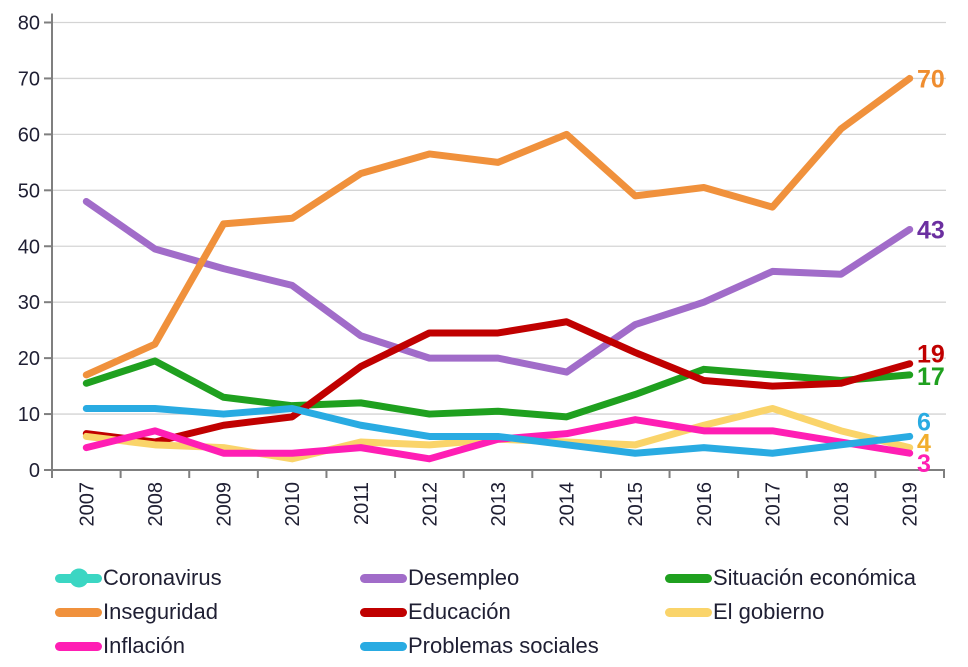  Describe the element at coordinates (705, 504) in the screenshot. I see `x-tick-label-2016: 2016` at that location.